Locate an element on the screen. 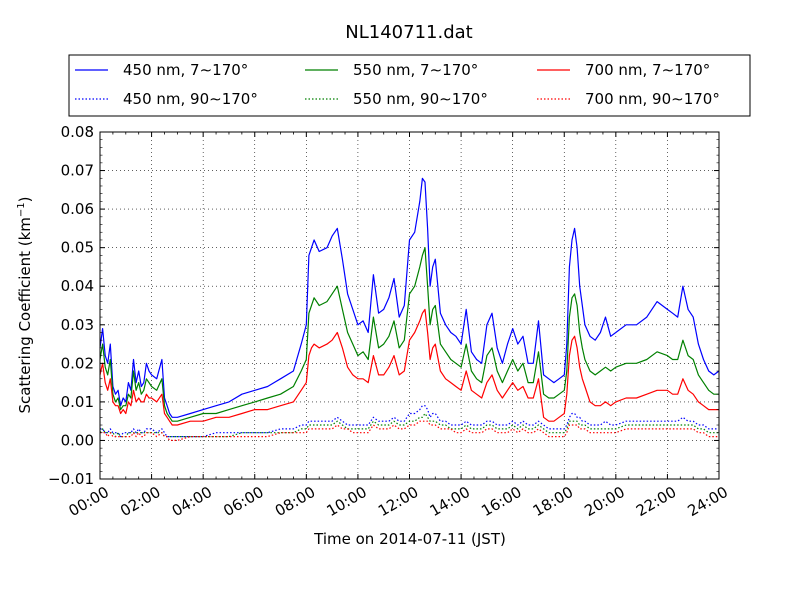  y-tick-label: 0.05 is located at coordinates (77, 248).